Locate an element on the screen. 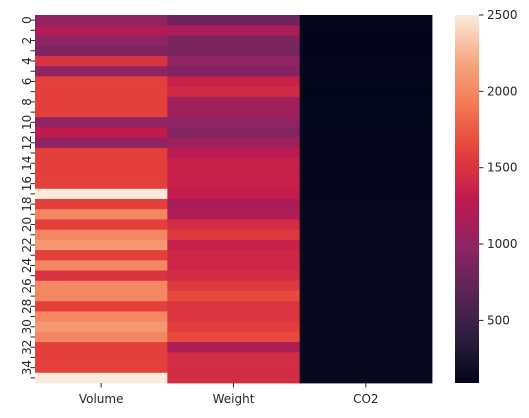  y-tick-label: 4 is located at coordinates (27, 61).